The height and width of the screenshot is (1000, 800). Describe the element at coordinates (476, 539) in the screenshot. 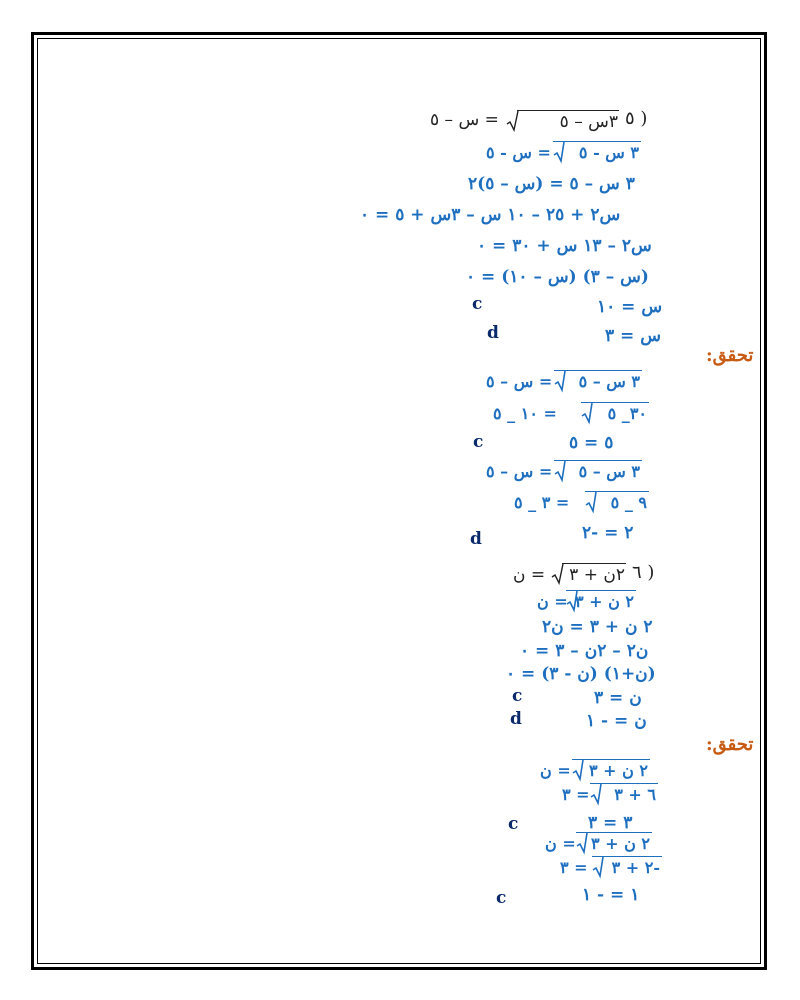

I see `problem5-mark-d2: d` at that location.